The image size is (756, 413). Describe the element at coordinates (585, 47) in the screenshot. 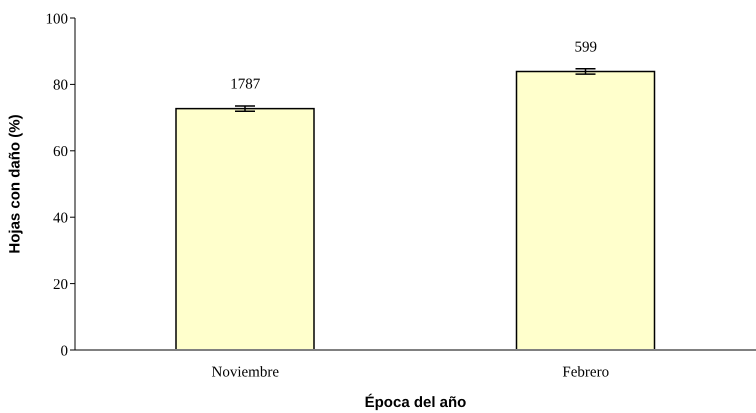

I see `annotation: 599` at that location.